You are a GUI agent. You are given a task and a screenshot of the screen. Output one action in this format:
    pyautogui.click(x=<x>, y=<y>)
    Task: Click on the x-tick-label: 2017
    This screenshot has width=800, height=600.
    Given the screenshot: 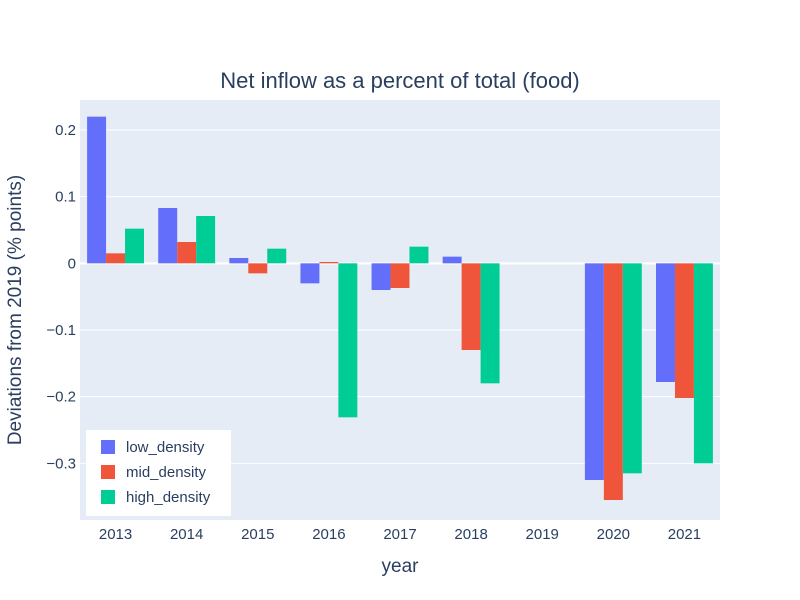 What is the action you would take?
    pyautogui.click(x=399, y=534)
    